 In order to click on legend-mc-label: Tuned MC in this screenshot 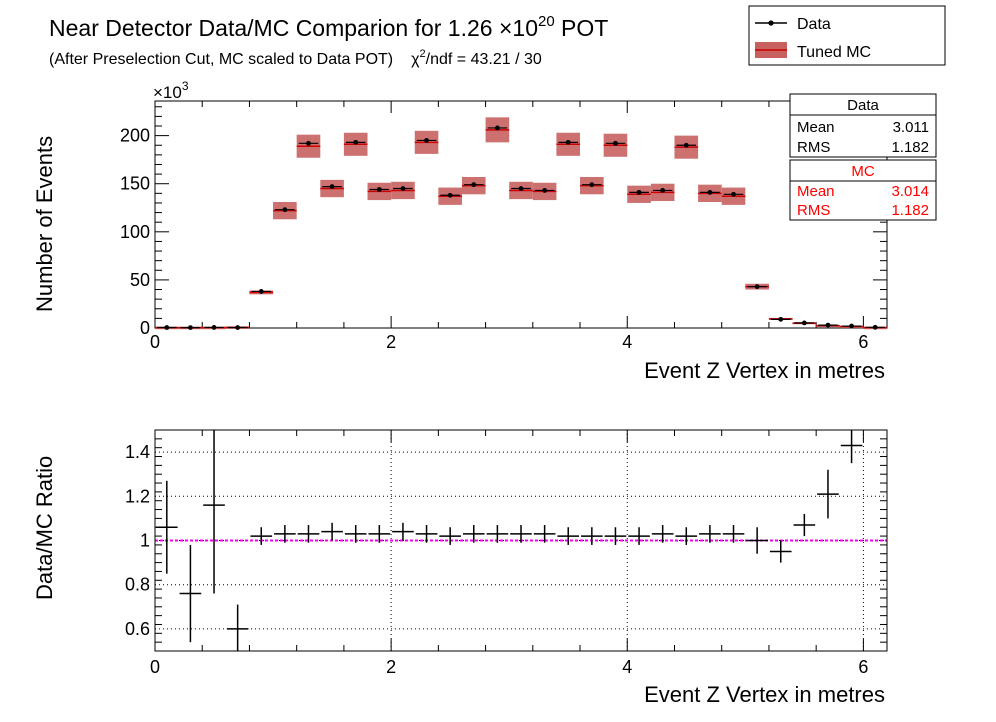, I will do `click(834, 52)`.